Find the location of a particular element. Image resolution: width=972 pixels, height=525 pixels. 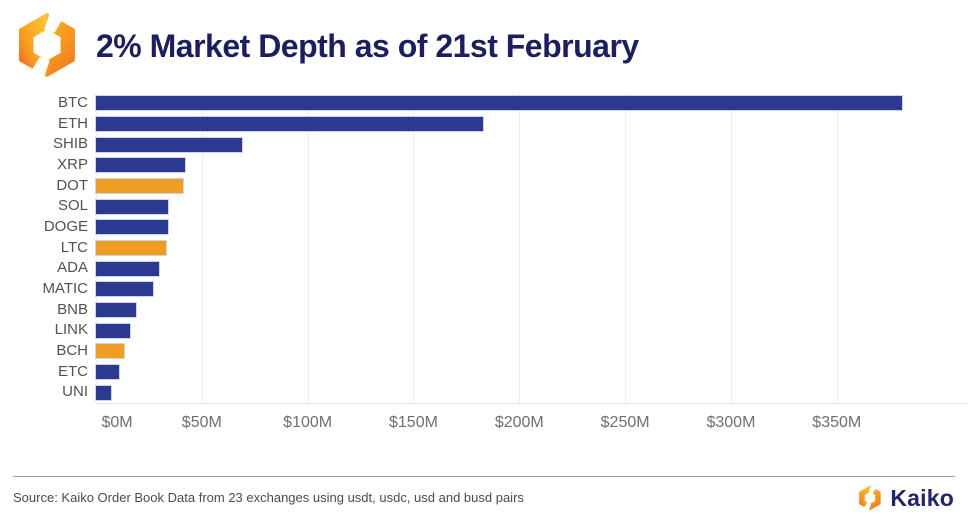

bar-bch is located at coordinates (110, 351).